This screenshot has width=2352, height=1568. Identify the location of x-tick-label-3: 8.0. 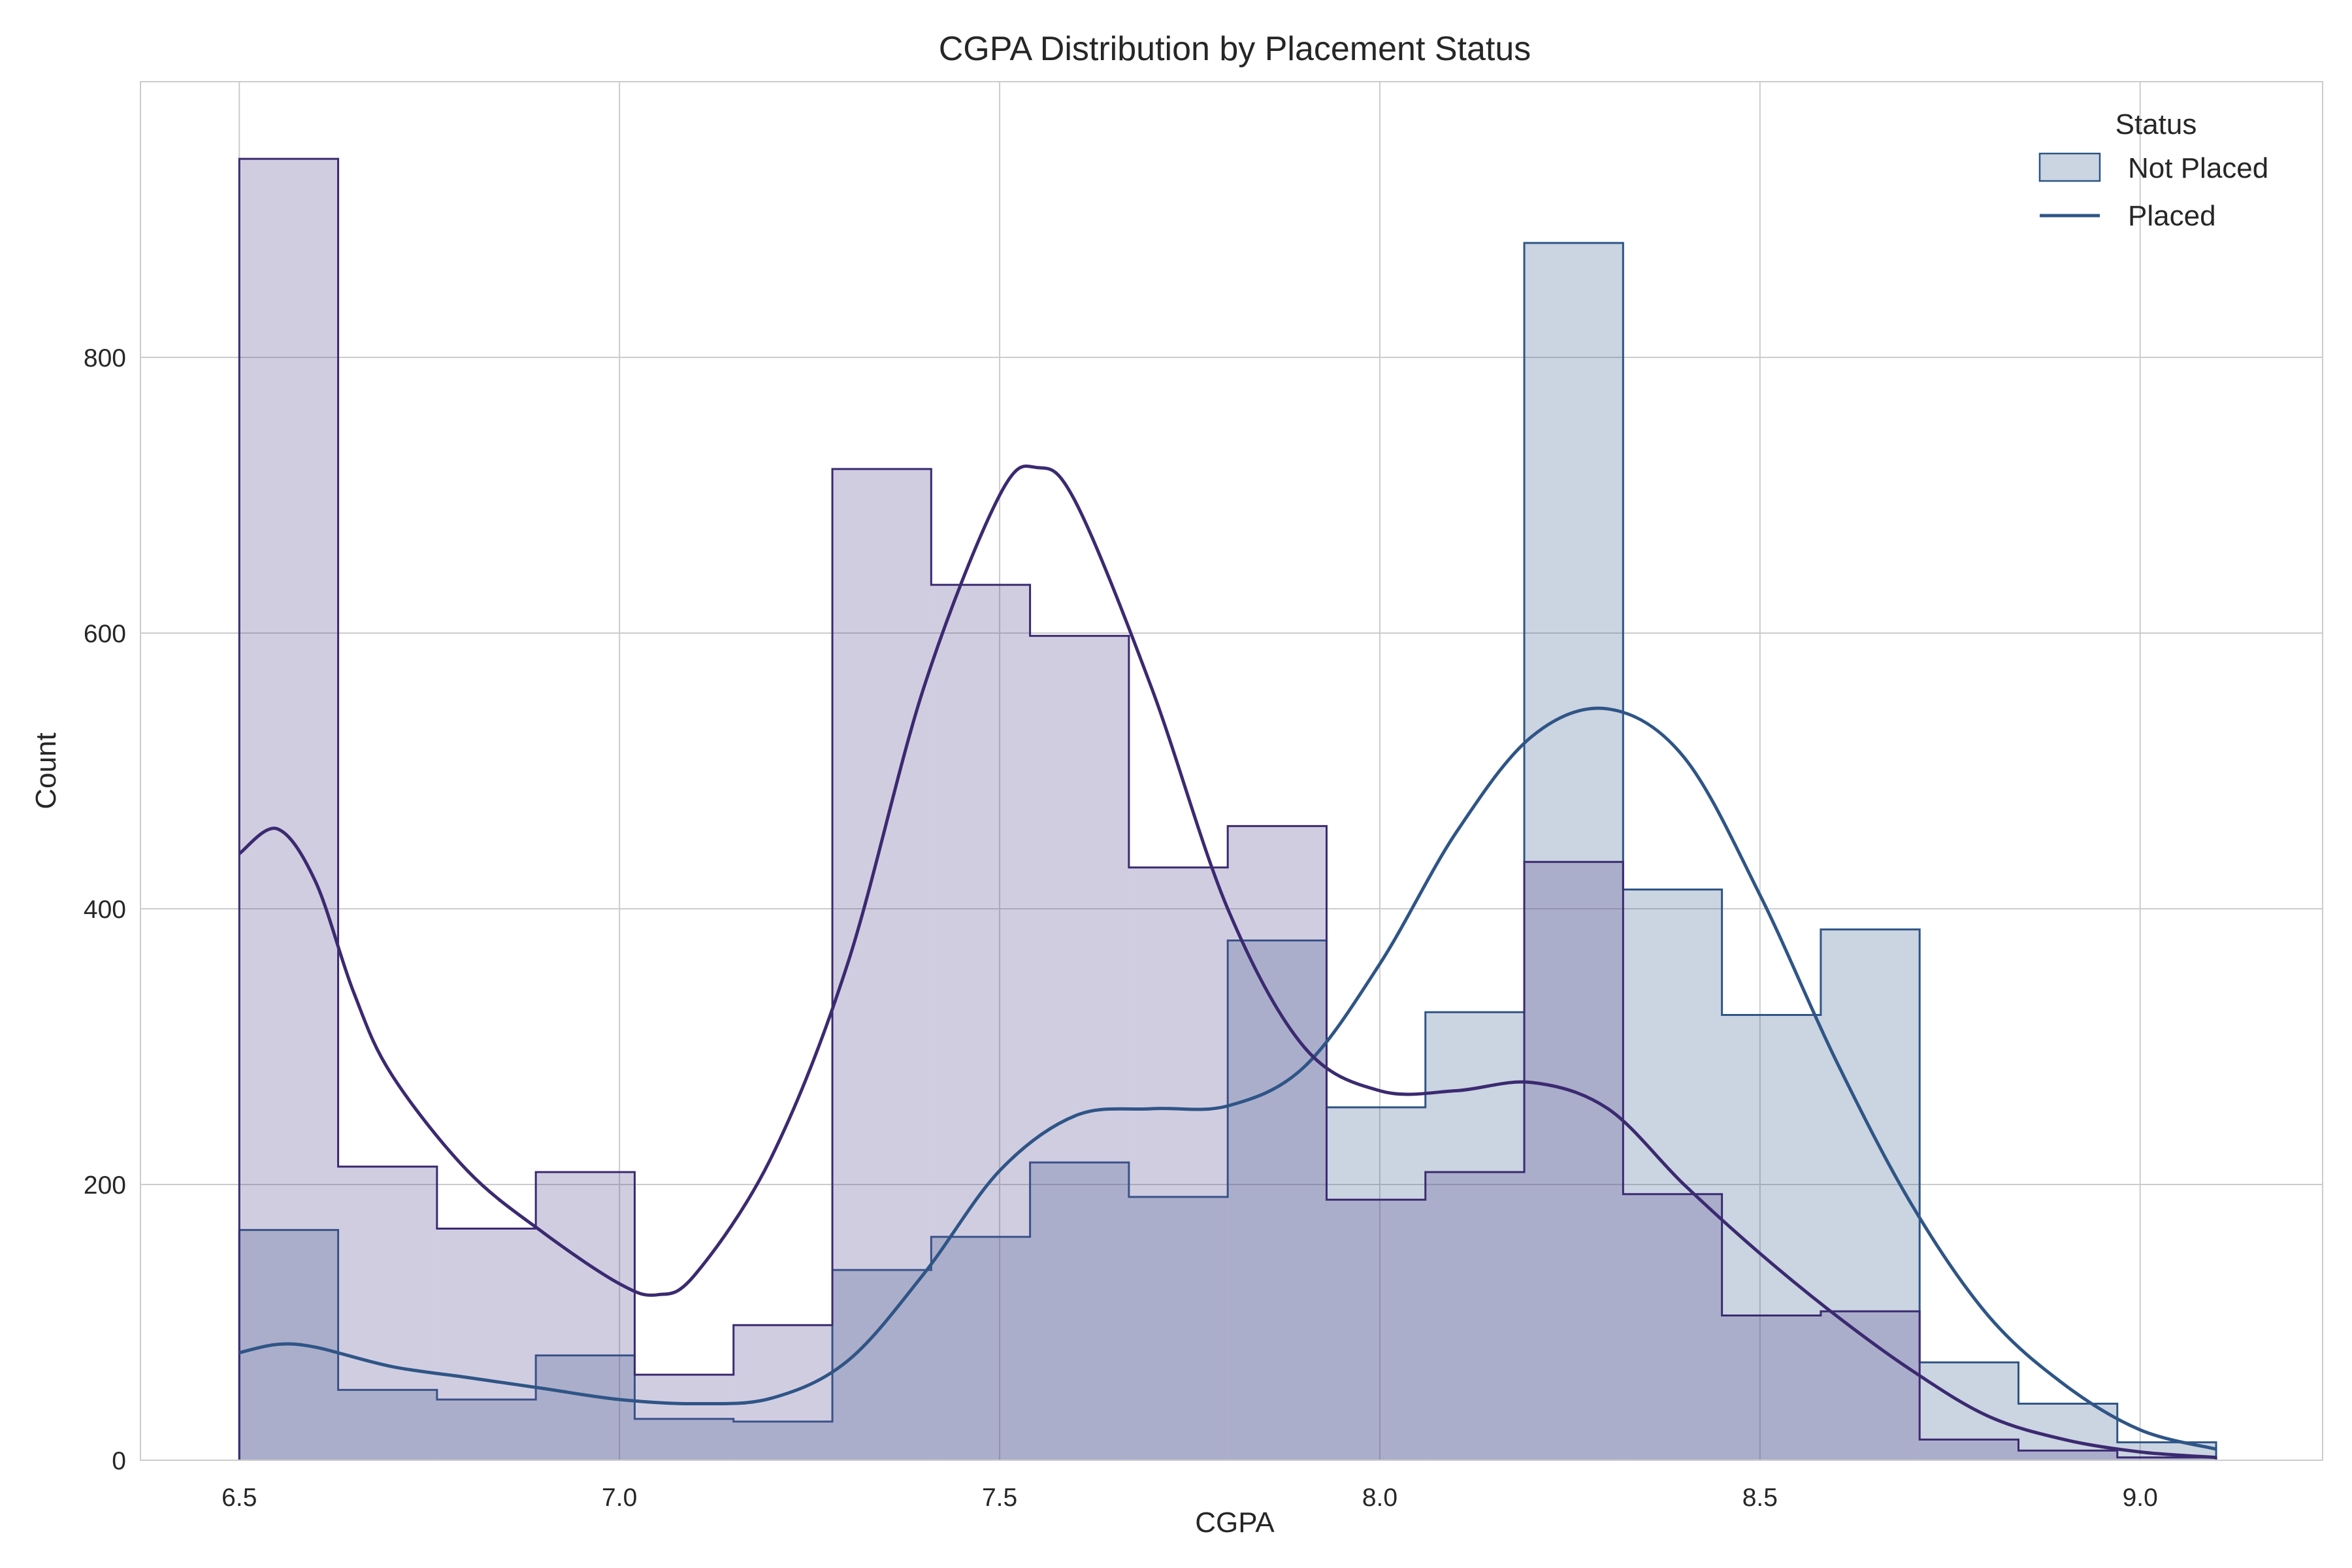
(1379, 1498).